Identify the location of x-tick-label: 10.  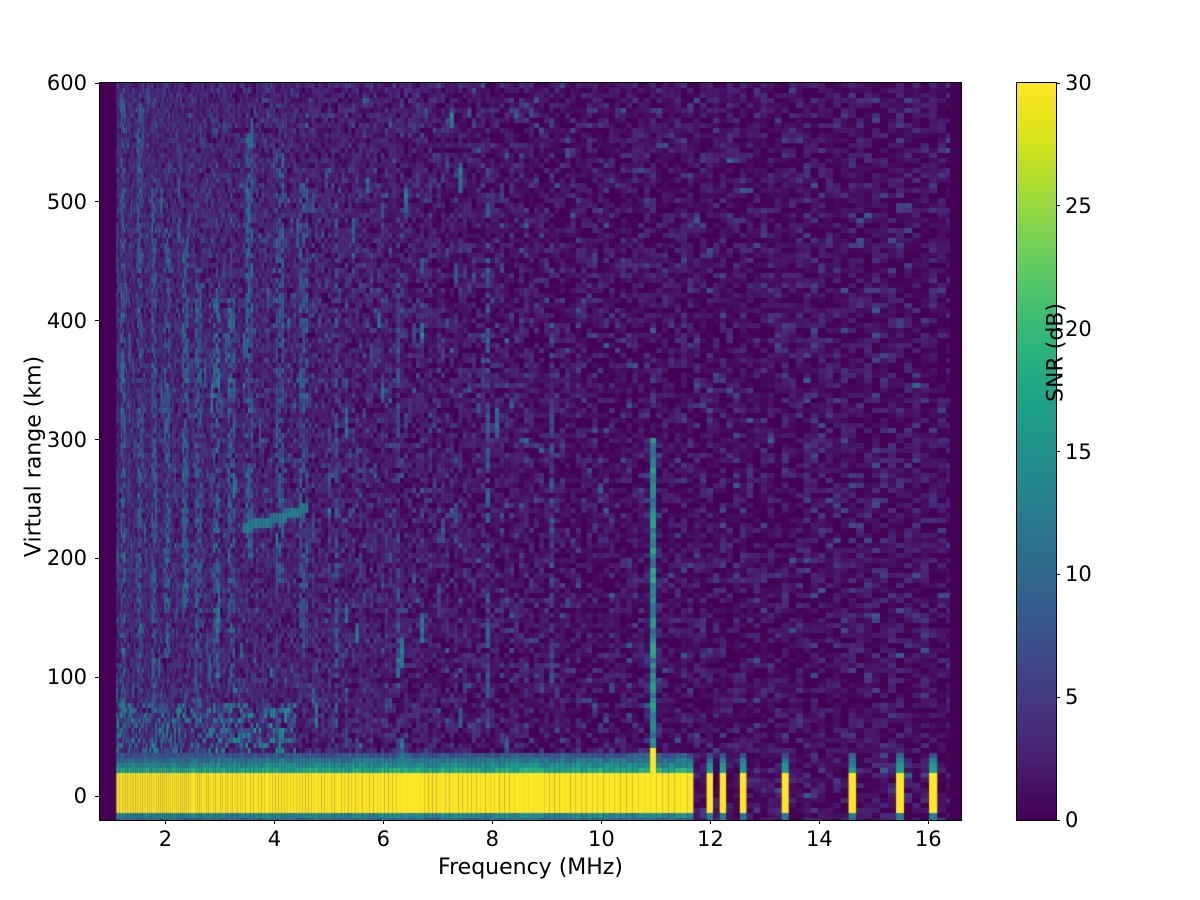
(601, 839).